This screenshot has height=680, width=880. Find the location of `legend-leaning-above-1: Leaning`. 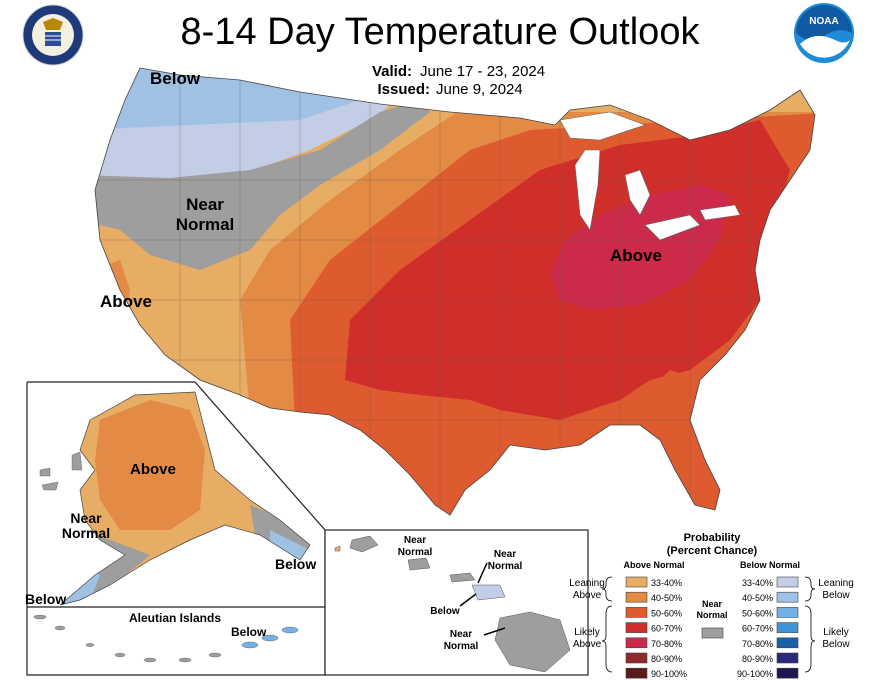

legend-leaning-above-1: Leaning is located at coordinates (587, 583).